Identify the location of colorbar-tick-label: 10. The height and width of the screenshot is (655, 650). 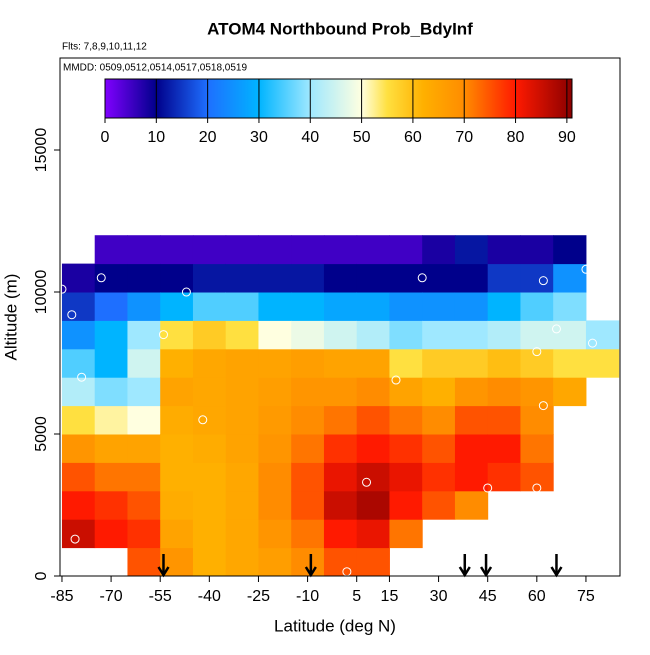
(156, 137).